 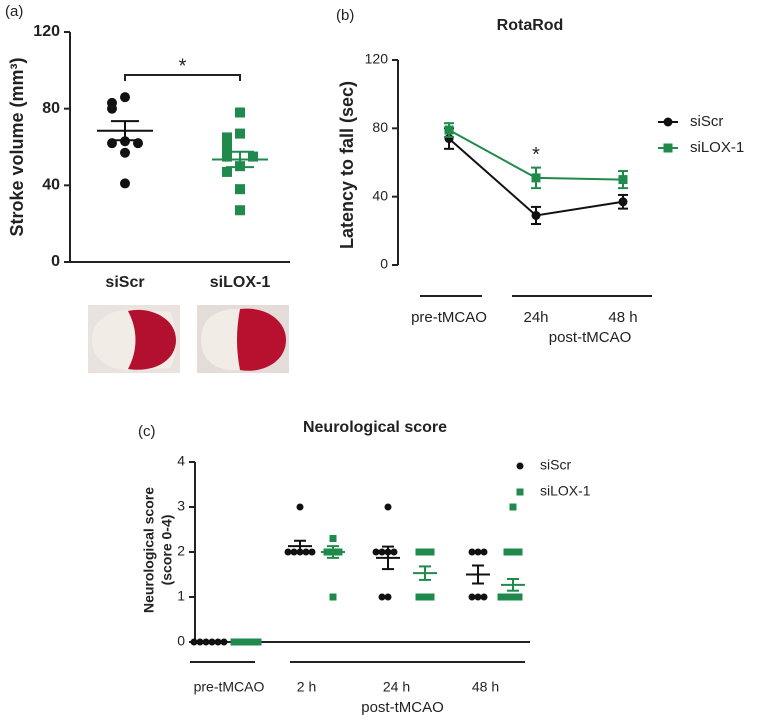 What do you see at coordinates (149, 550) in the screenshot?
I see `y-axis-label: Neurological score` at bounding box center [149, 550].